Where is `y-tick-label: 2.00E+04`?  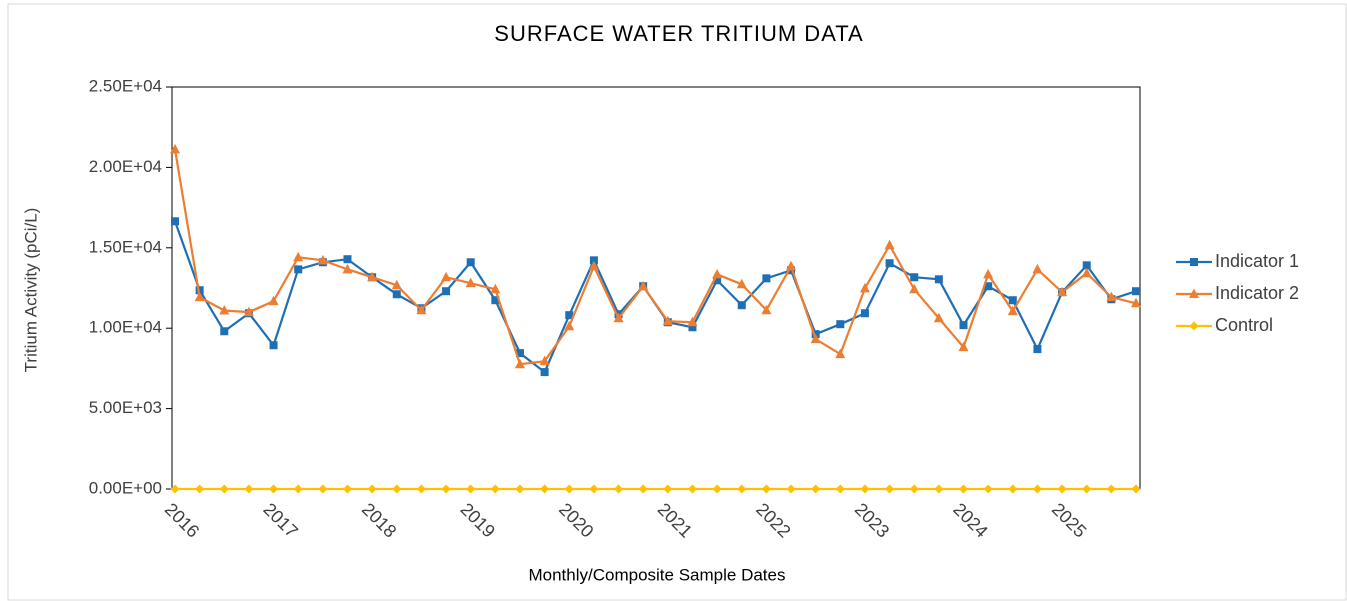
y-tick-label: 2.00E+04 is located at coordinates (125, 166).